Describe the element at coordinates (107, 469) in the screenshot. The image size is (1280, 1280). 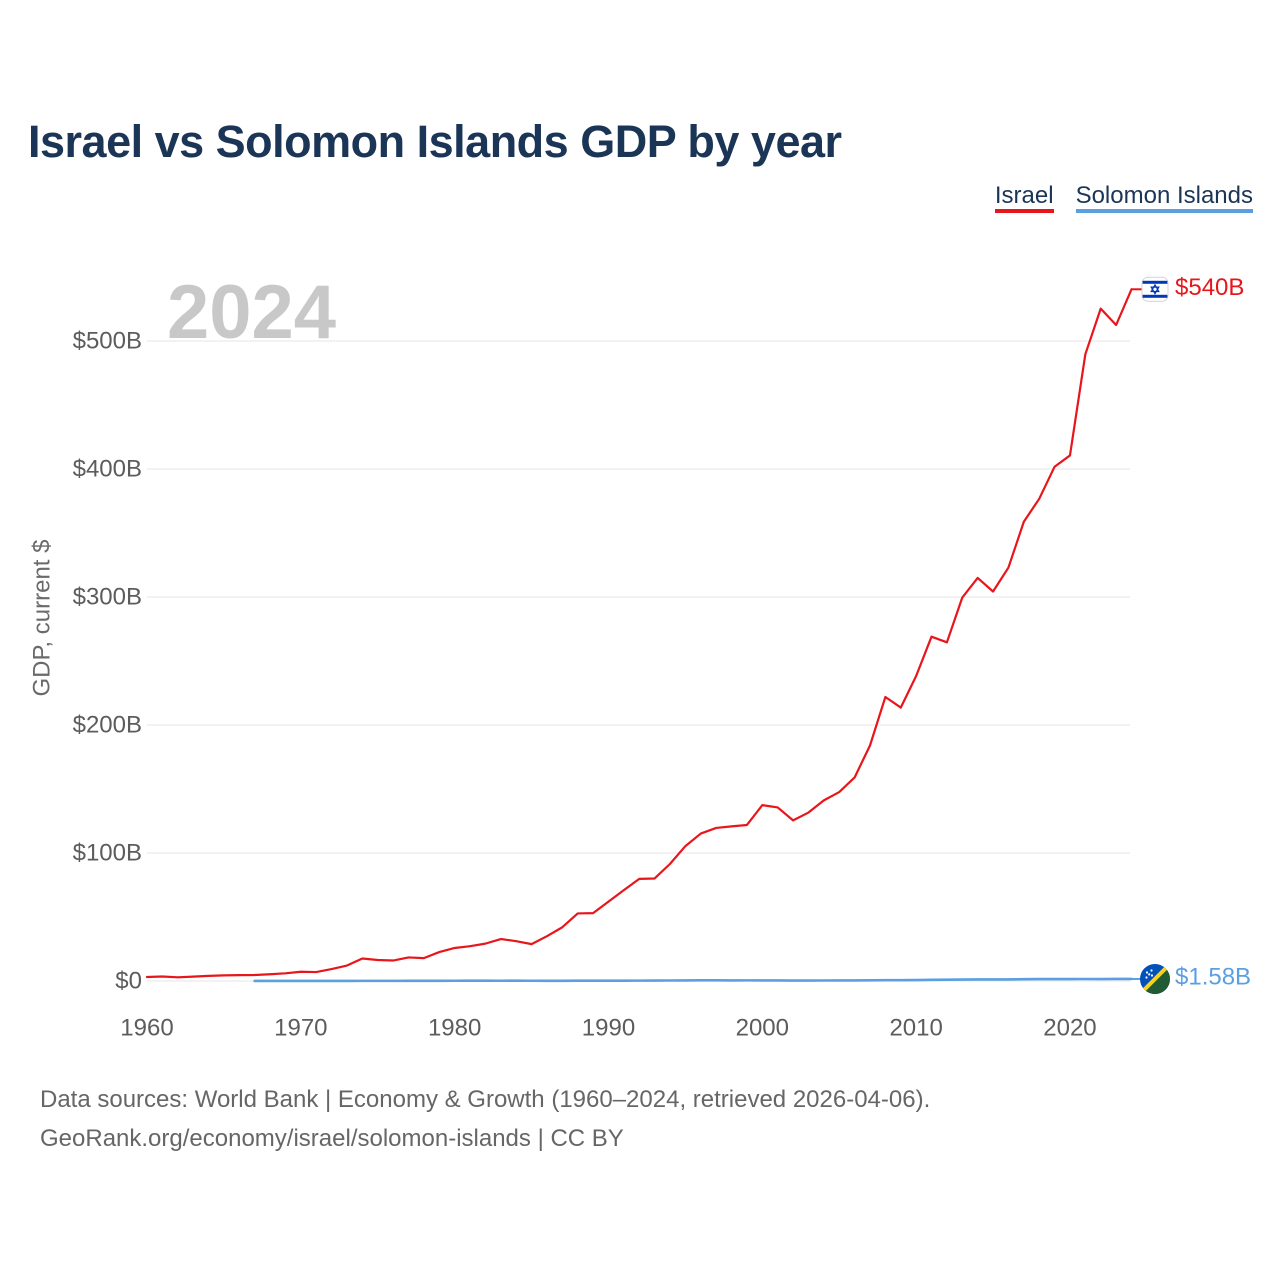
I see `y-tick-label: $400B` at that location.